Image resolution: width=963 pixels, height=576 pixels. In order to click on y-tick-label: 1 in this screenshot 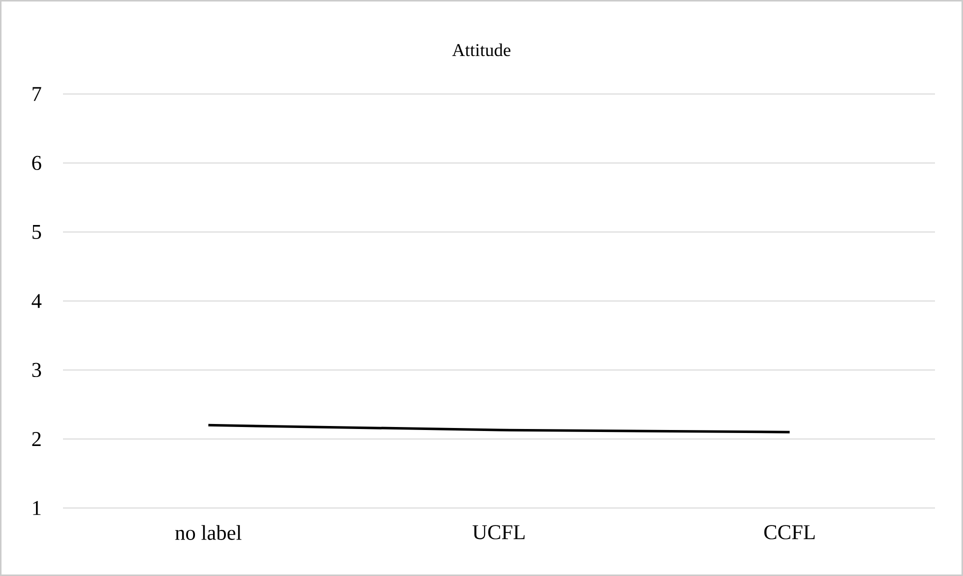, I will do `click(37, 508)`.